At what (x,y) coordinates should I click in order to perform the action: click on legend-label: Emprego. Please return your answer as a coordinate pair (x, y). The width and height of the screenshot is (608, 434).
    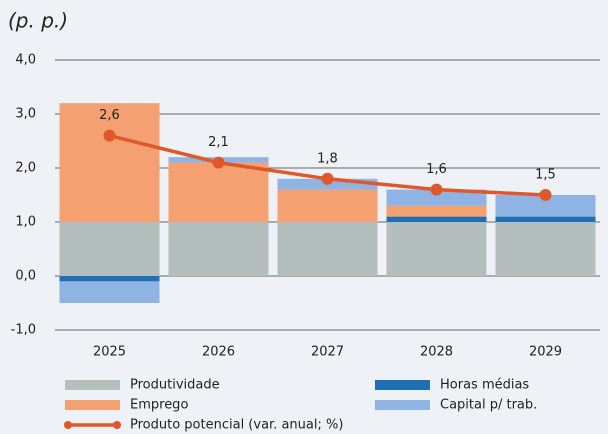
    Looking at the image, I should click on (159, 405).